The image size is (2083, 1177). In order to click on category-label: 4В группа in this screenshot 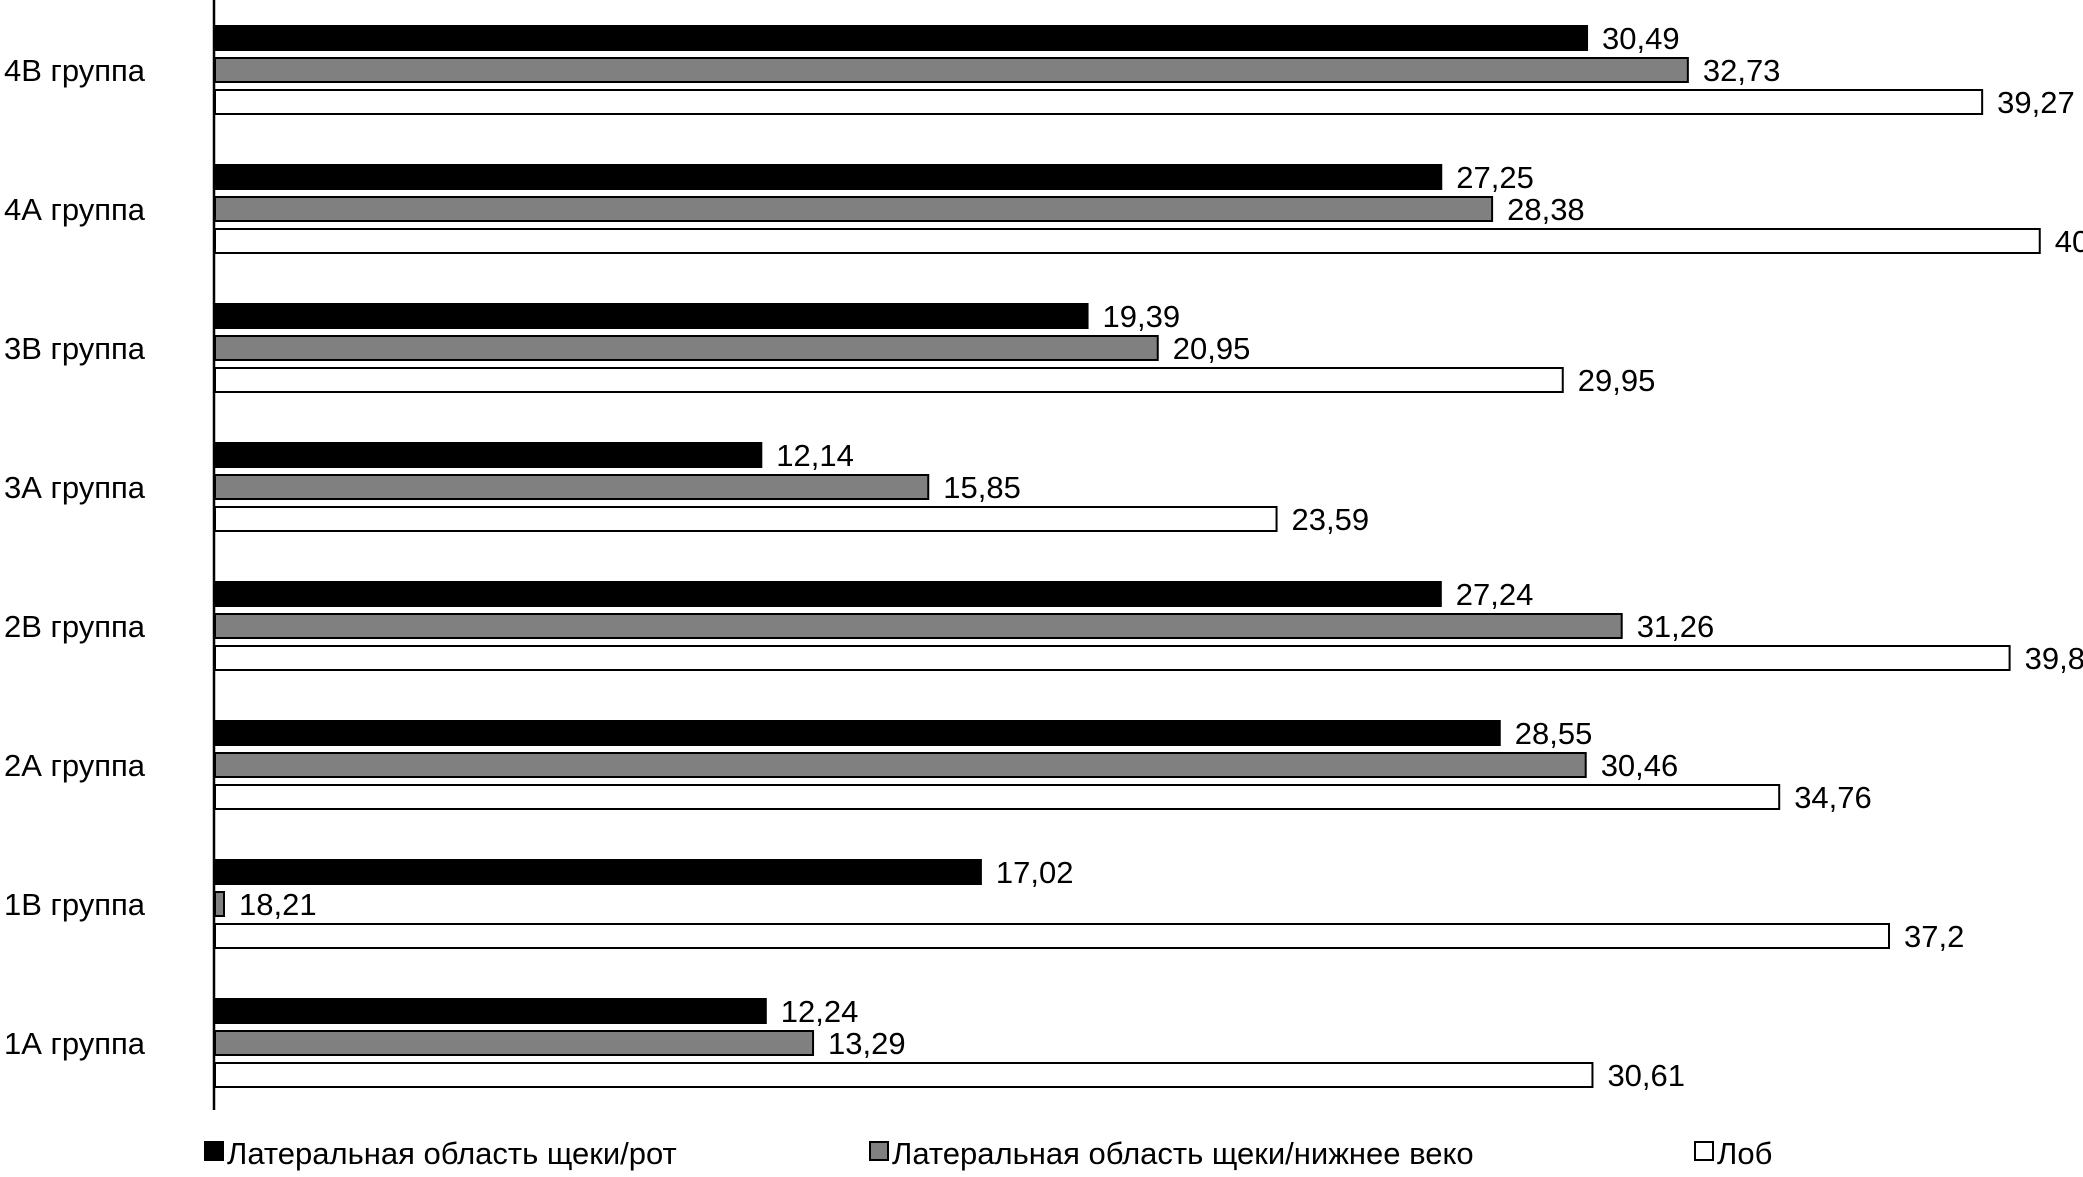, I will do `click(75, 70)`.